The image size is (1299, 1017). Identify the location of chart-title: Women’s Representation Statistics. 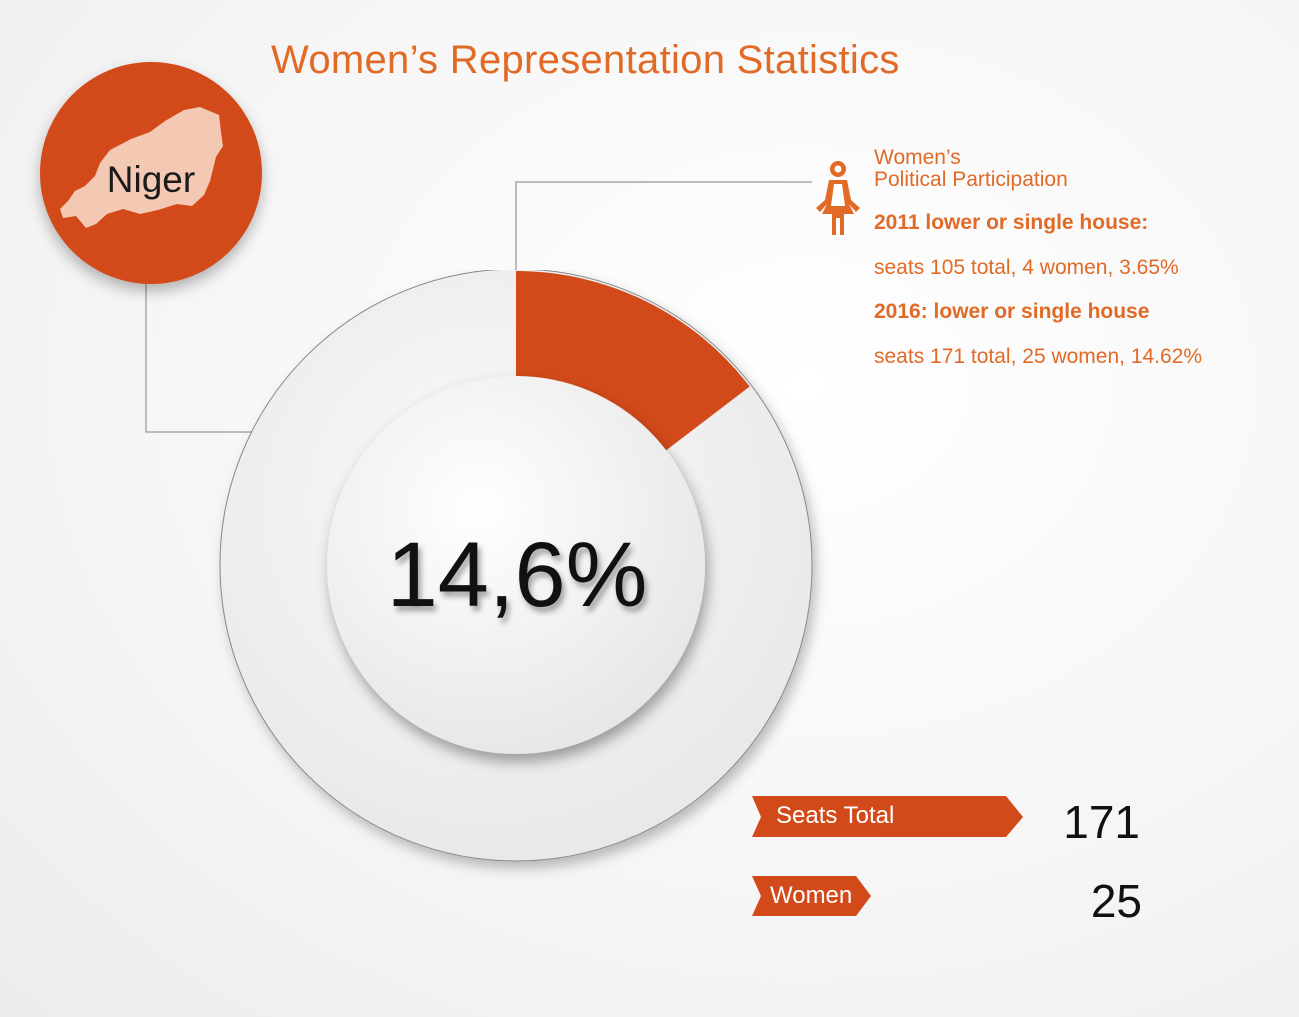
(585, 60).